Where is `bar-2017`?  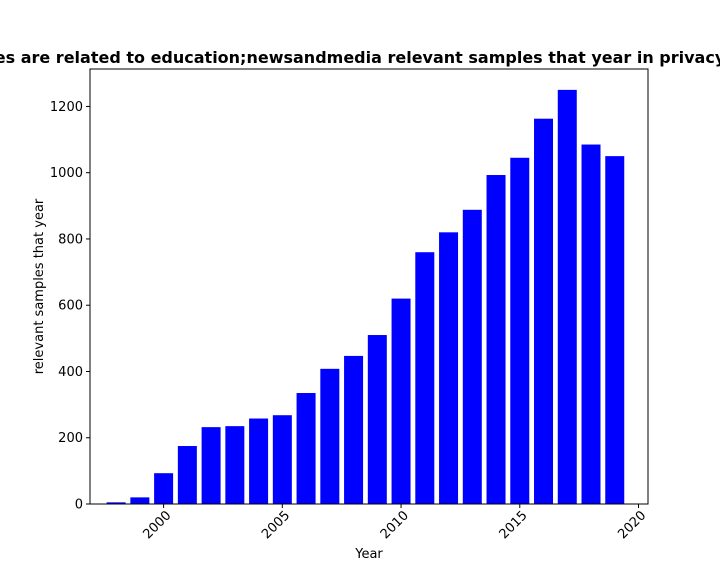
bar-2017 is located at coordinates (567, 297).